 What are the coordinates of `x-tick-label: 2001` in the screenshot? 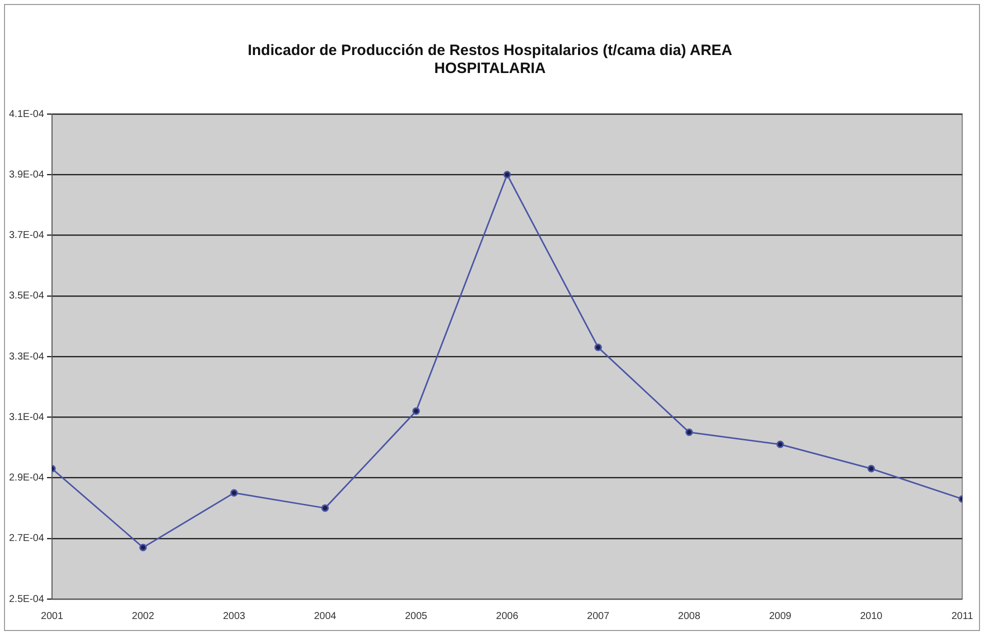 It's located at (52, 616).